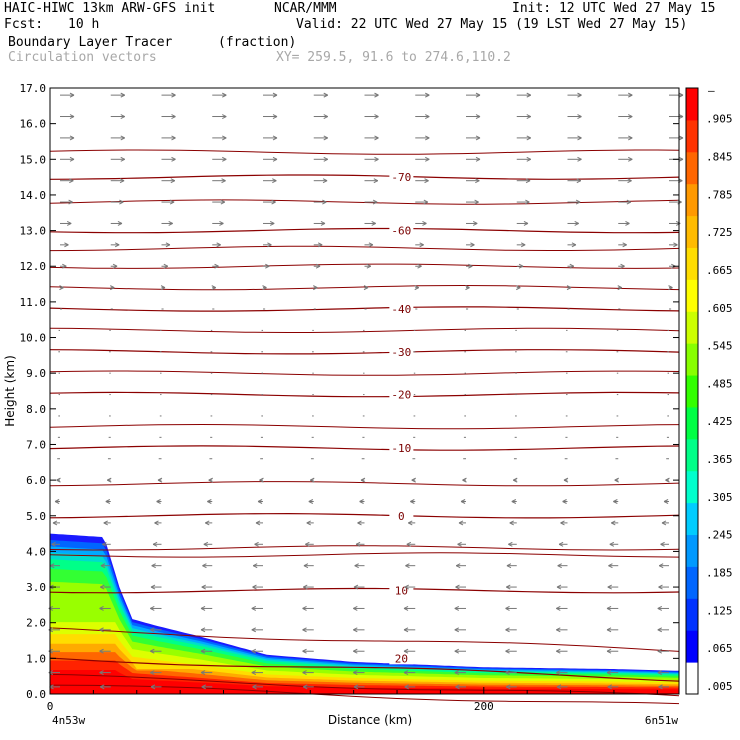 The height and width of the screenshot is (740, 740). I want to click on field-units: (fraction), so click(257, 42).